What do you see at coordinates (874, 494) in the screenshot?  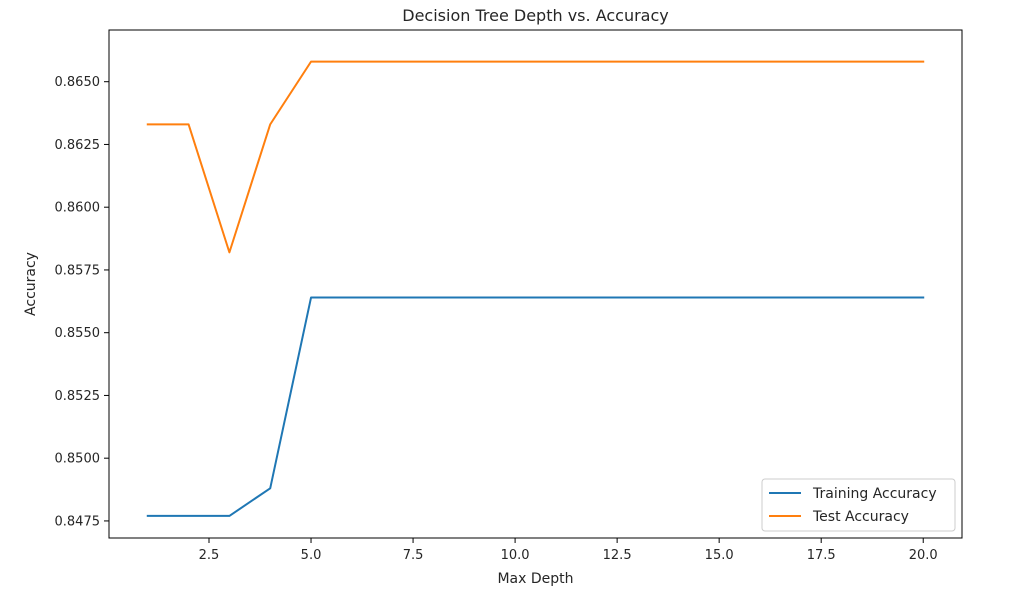 I see `legend-label-training: Training Accuracy` at bounding box center [874, 494].